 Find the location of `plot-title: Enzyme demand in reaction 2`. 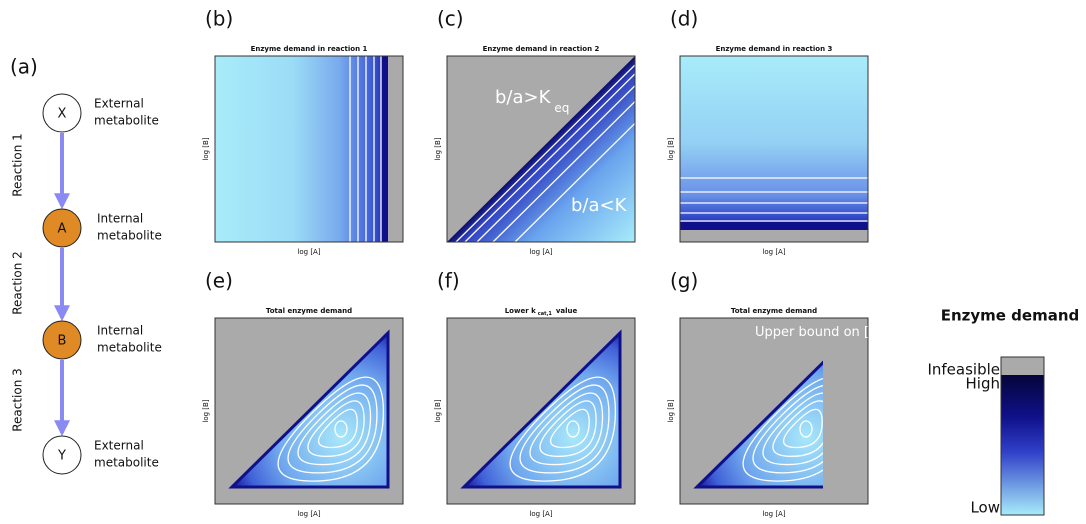

plot-title: Enzyme demand in reaction 2 is located at coordinates (541, 49).